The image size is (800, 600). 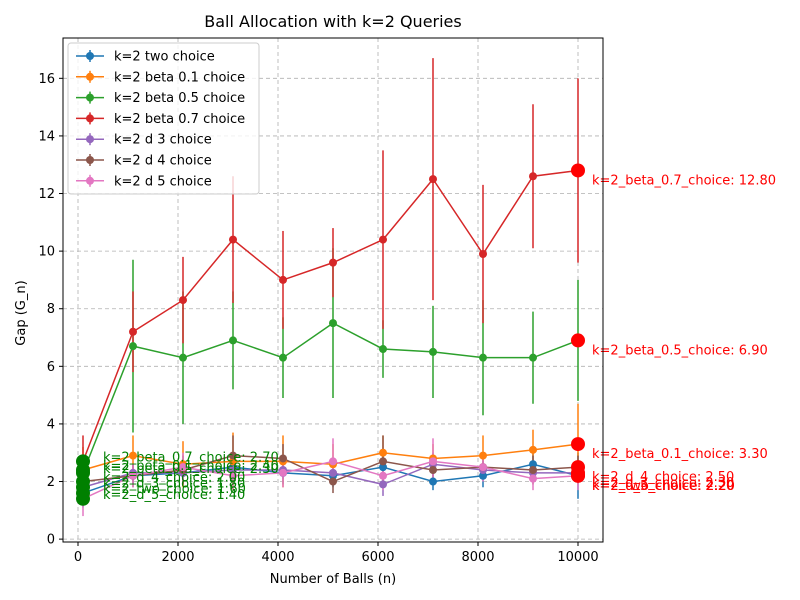 What do you see at coordinates (177, 557) in the screenshot?
I see `x-tick-label: 2000` at bounding box center [177, 557].